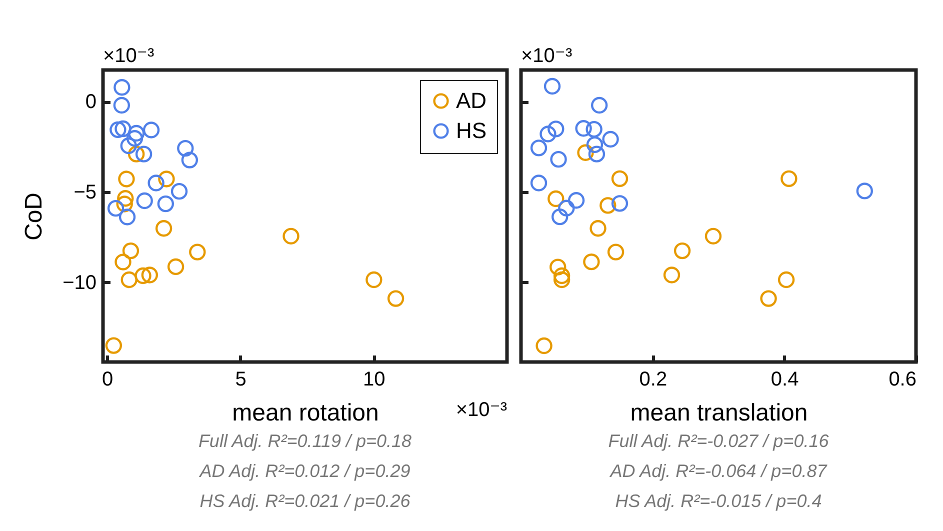  Describe the element at coordinates (108, 379) in the screenshot. I see `x-tick-label: 0` at that location.